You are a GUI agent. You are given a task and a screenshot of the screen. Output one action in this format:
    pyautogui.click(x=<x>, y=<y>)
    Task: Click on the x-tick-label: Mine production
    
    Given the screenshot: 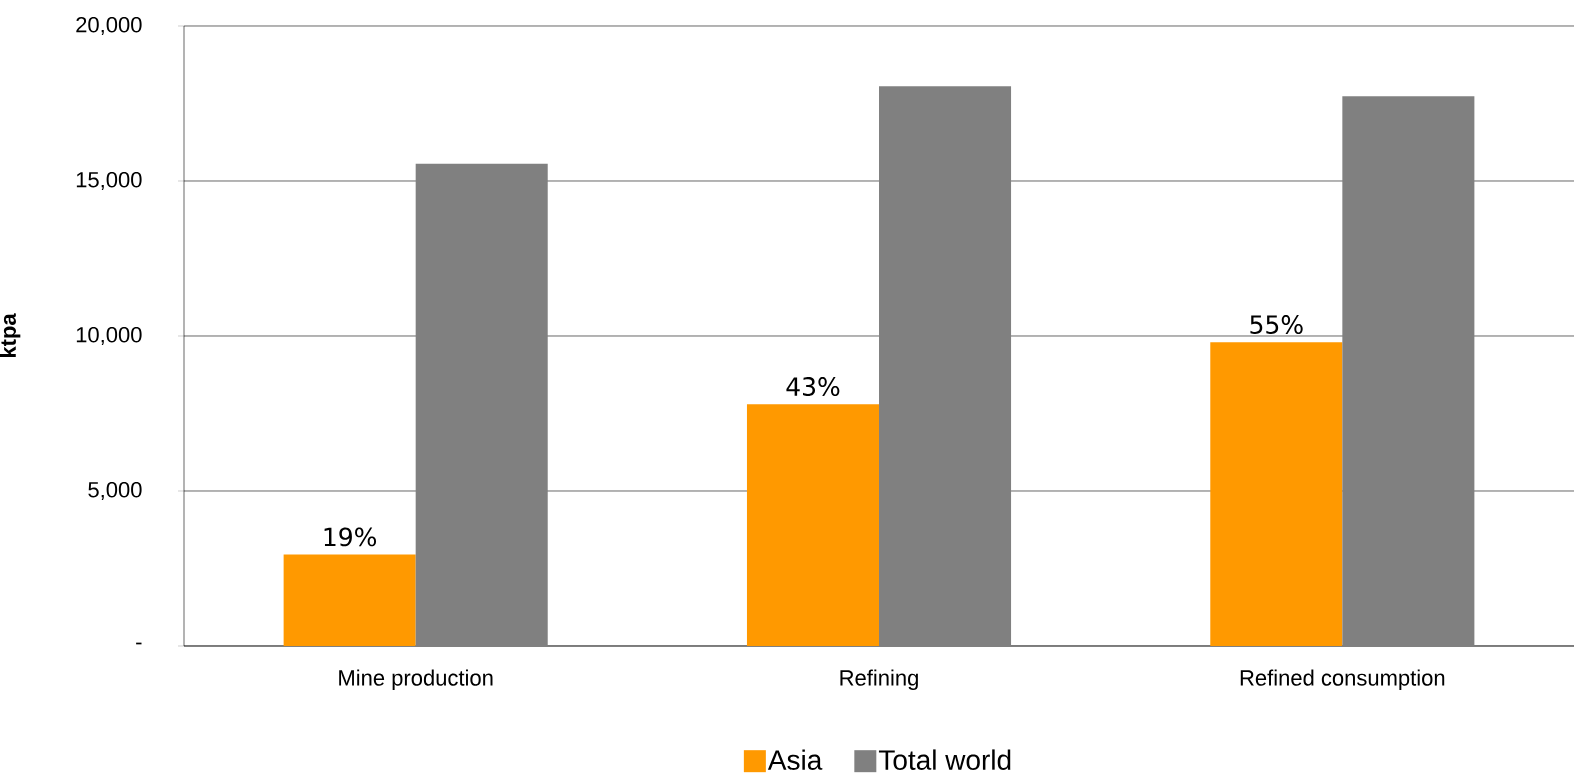 What is the action you would take?
    pyautogui.click(x=416, y=680)
    